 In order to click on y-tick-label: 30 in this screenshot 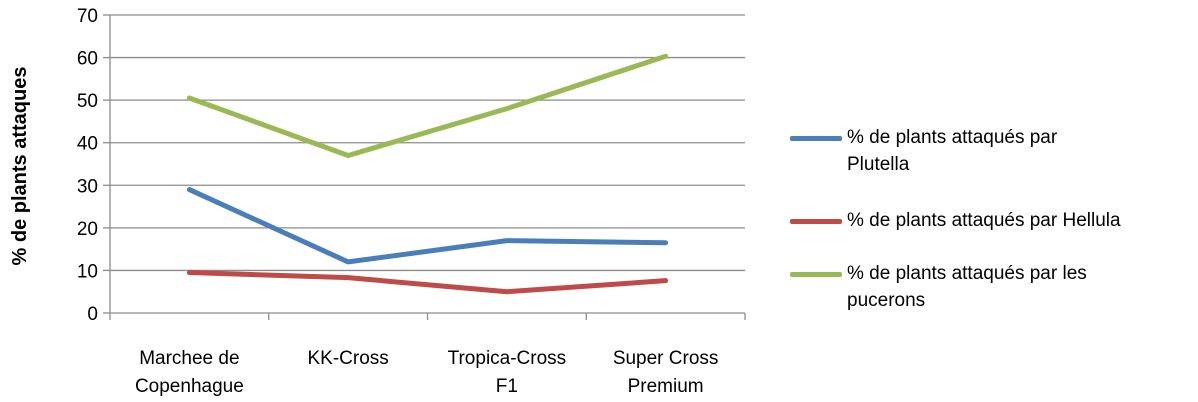, I will do `click(87, 186)`.